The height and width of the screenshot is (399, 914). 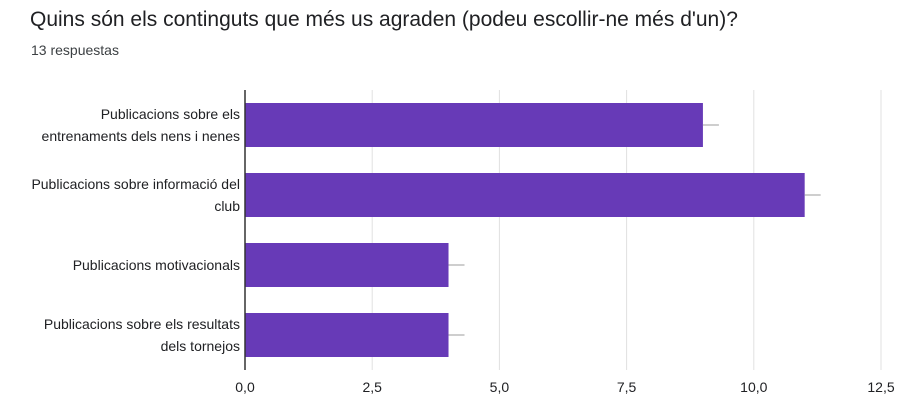 What do you see at coordinates (142, 324) in the screenshot?
I see `category-label-line: Publicacions sobre els resultats` at bounding box center [142, 324].